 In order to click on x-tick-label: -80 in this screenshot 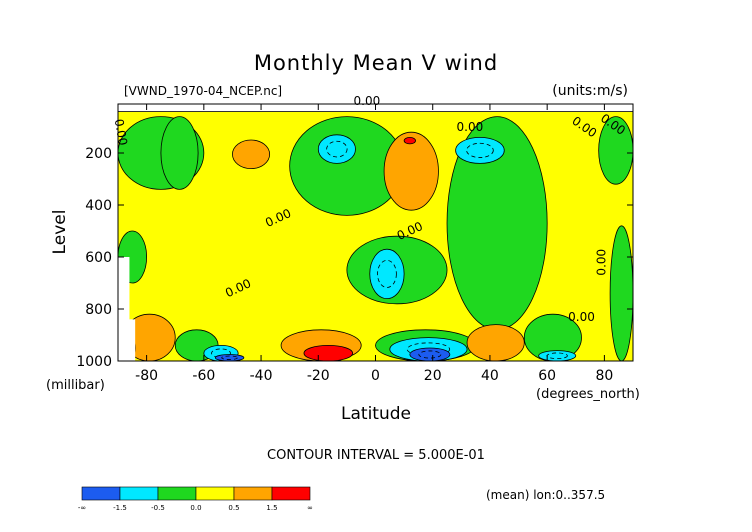, I will do `click(146, 376)`.